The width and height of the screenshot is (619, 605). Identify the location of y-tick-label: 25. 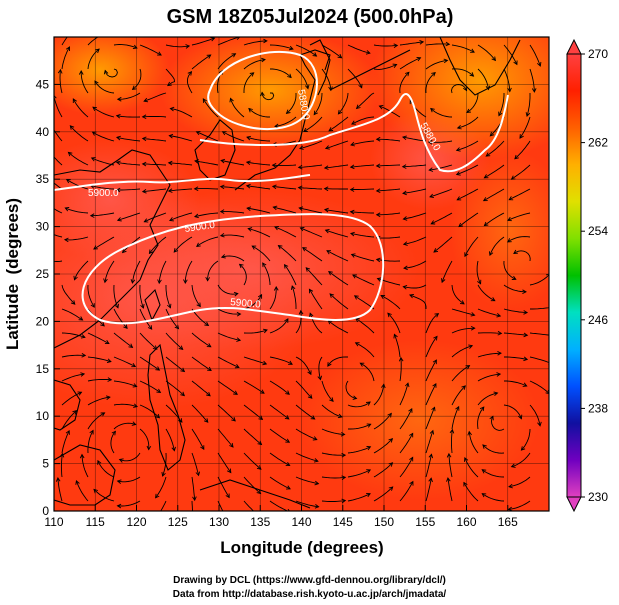
(43, 274).